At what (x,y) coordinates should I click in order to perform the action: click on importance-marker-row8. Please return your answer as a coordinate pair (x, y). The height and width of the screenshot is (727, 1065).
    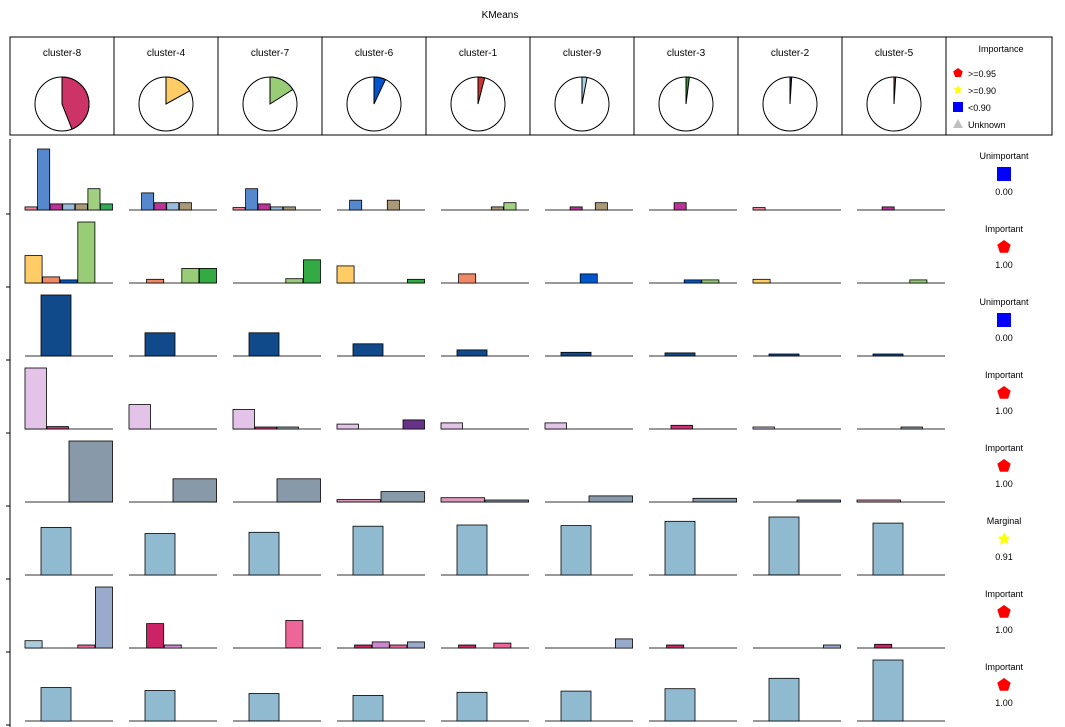
    Looking at the image, I should click on (1004, 684).